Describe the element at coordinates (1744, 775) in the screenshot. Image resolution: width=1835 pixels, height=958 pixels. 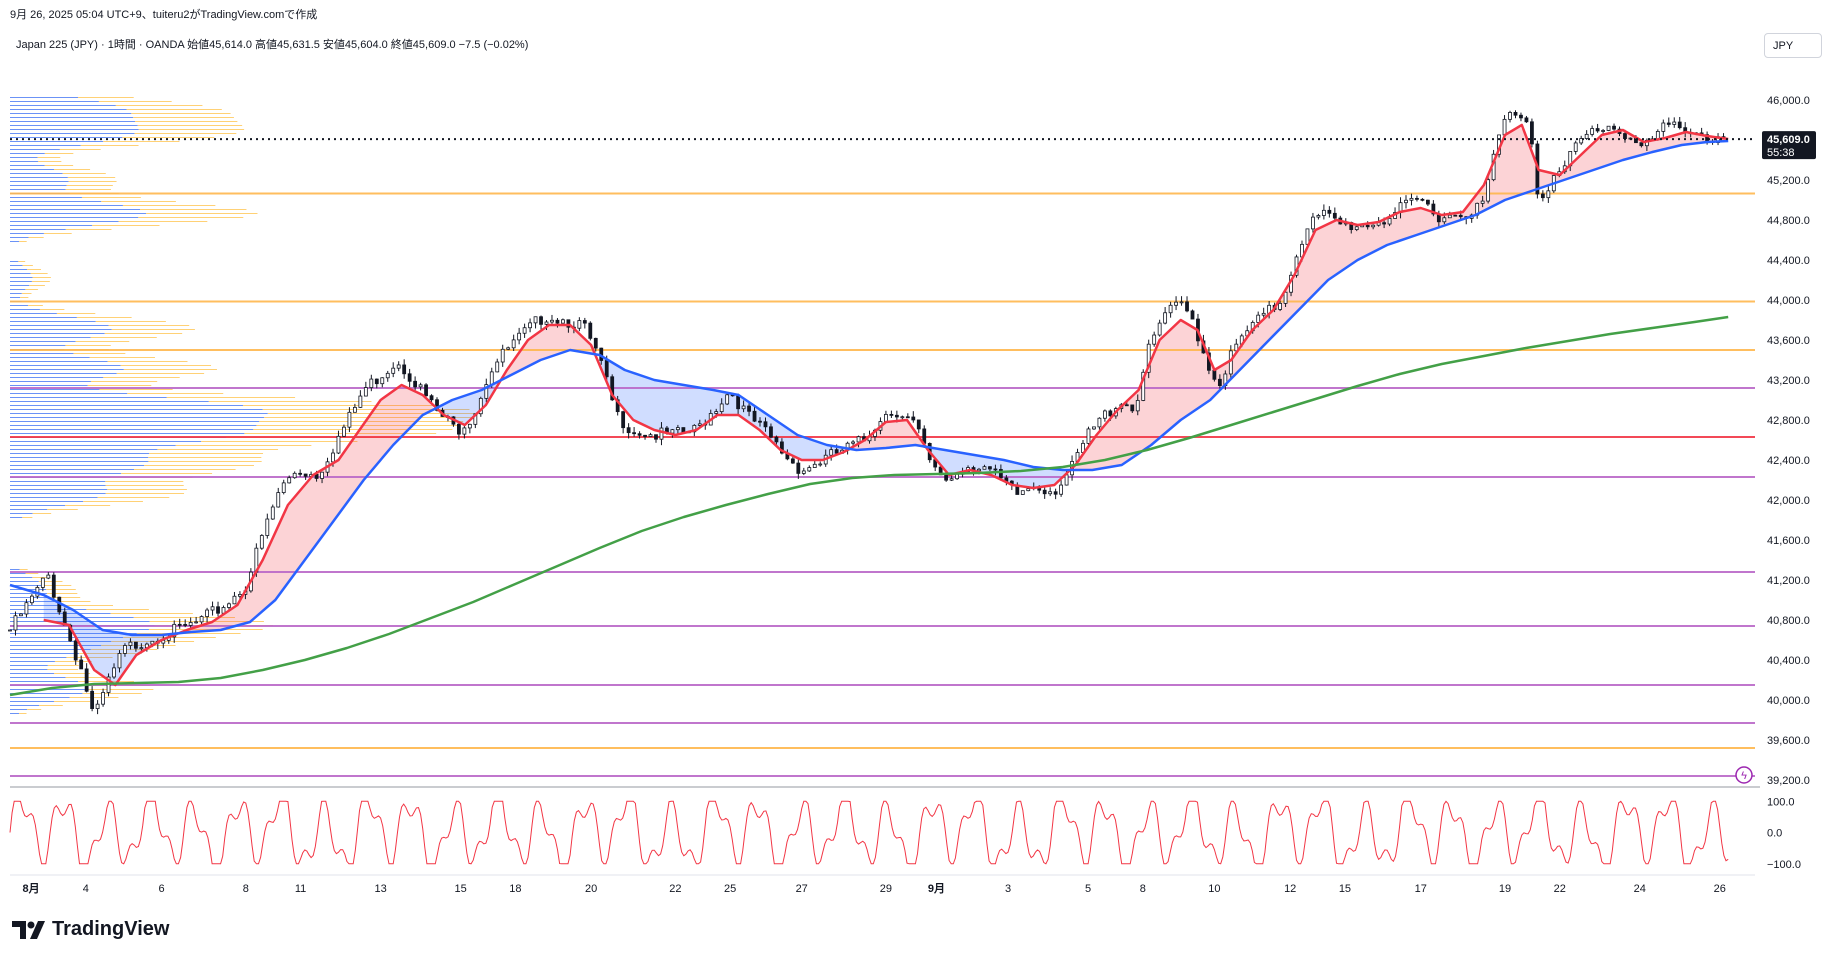
I see `alert-lightning-icon` at that location.